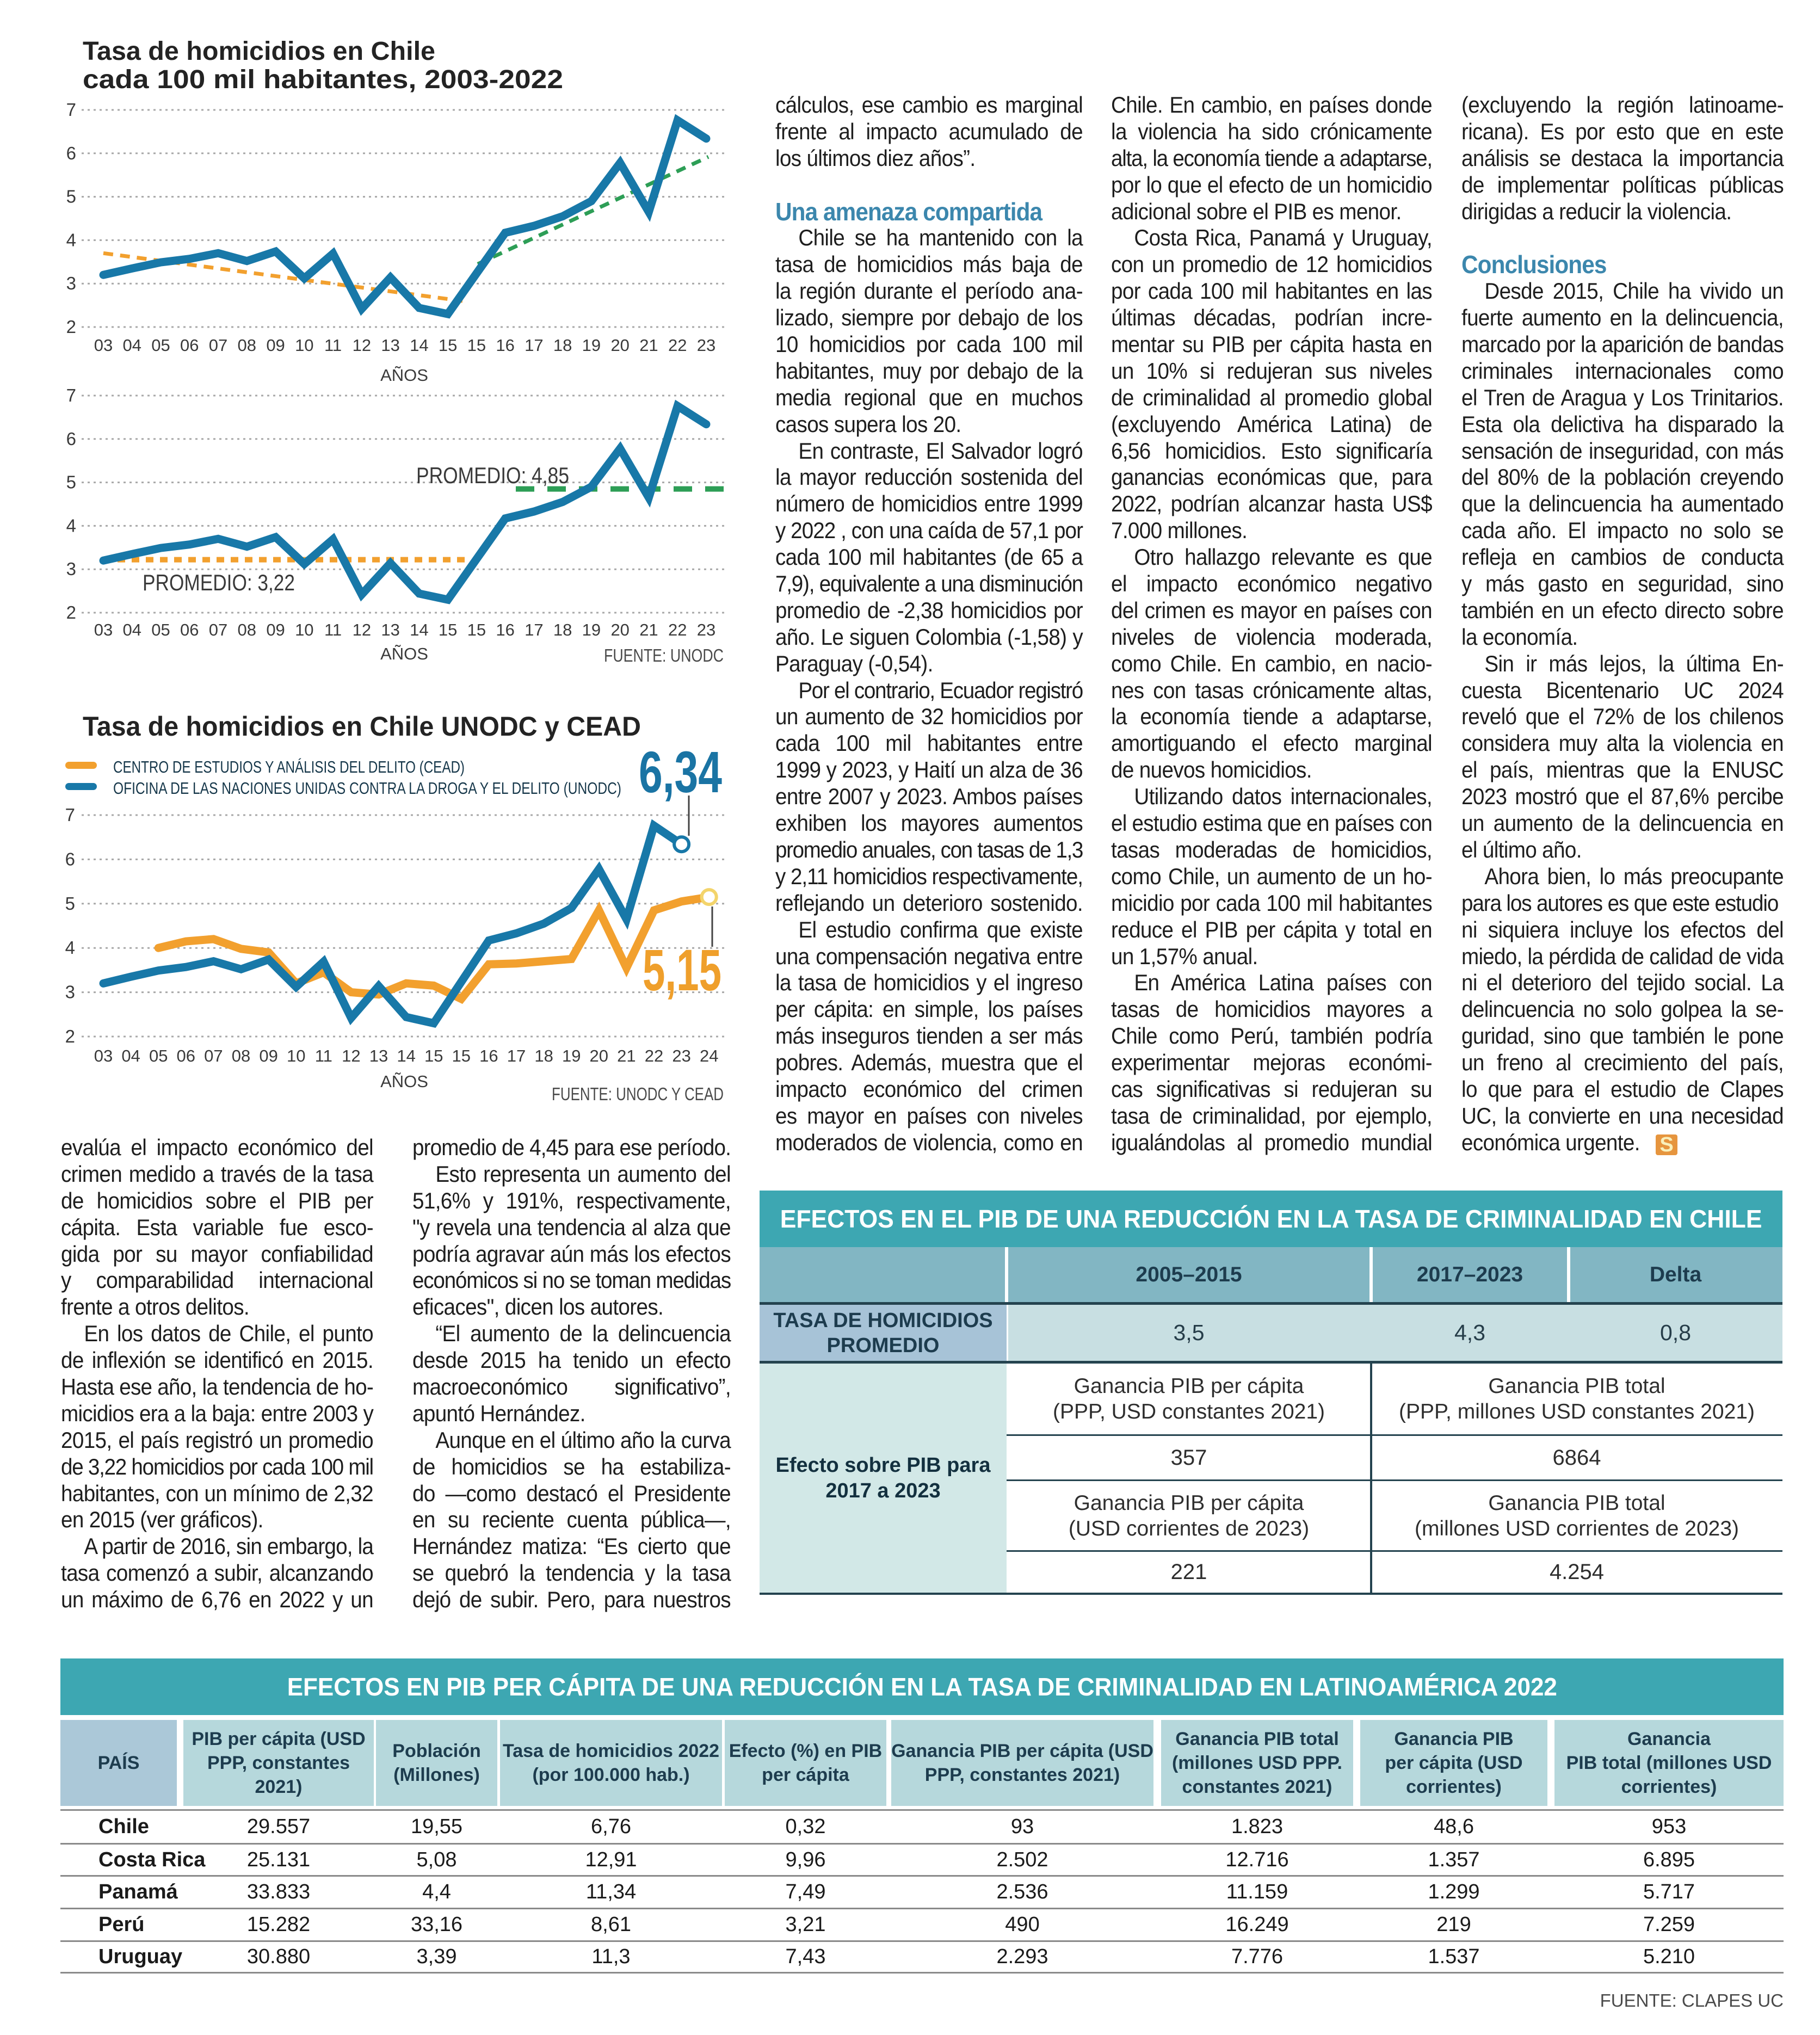 This screenshot has height=2035, width=1820. What do you see at coordinates (680, 772) in the screenshot?
I see `svg-text: 6,34` at bounding box center [680, 772].